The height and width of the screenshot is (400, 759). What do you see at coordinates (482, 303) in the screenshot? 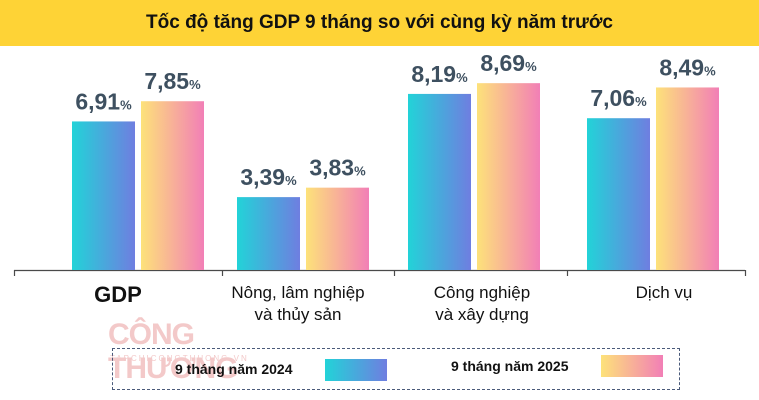
I see `category-label-2: Công nghiệp và xây dựng` at bounding box center [482, 303].